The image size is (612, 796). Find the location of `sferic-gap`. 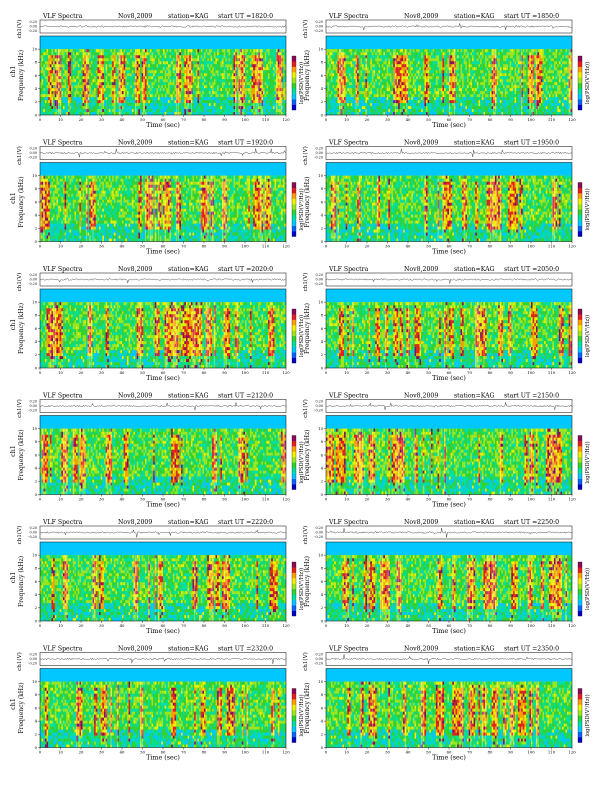

sferic-gap is located at coordinates (58, 82).